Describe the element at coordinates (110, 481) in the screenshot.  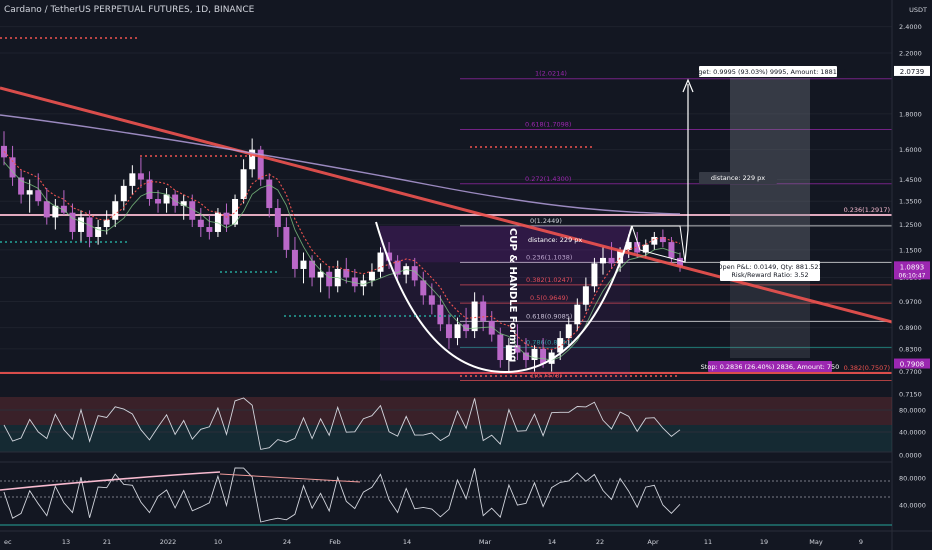
I see `osc2-trendline` at that location.